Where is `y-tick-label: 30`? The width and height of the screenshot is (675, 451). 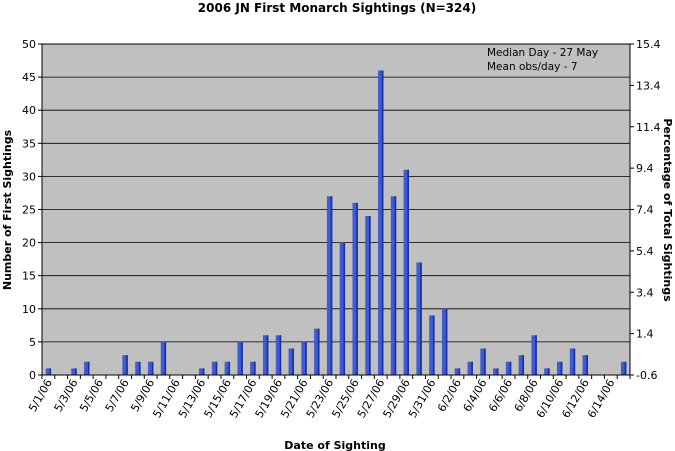
y-tick-label: 30 is located at coordinates (29, 176).